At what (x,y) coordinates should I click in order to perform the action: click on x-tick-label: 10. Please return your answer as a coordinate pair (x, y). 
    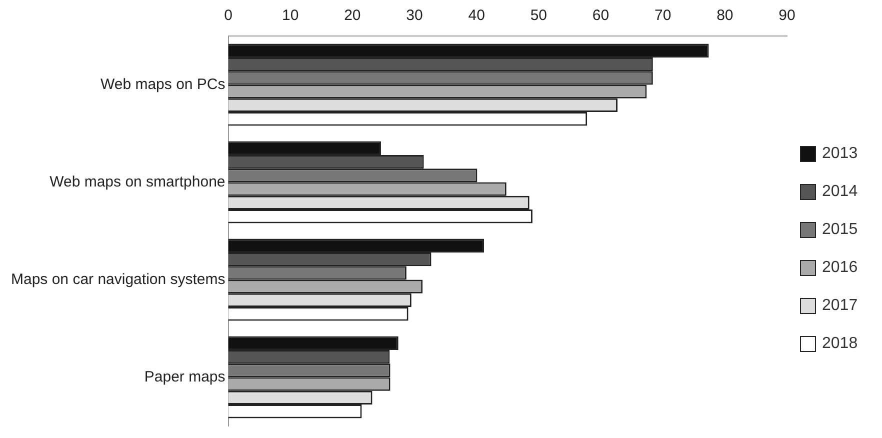
    Looking at the image, I should click on (290, 15).